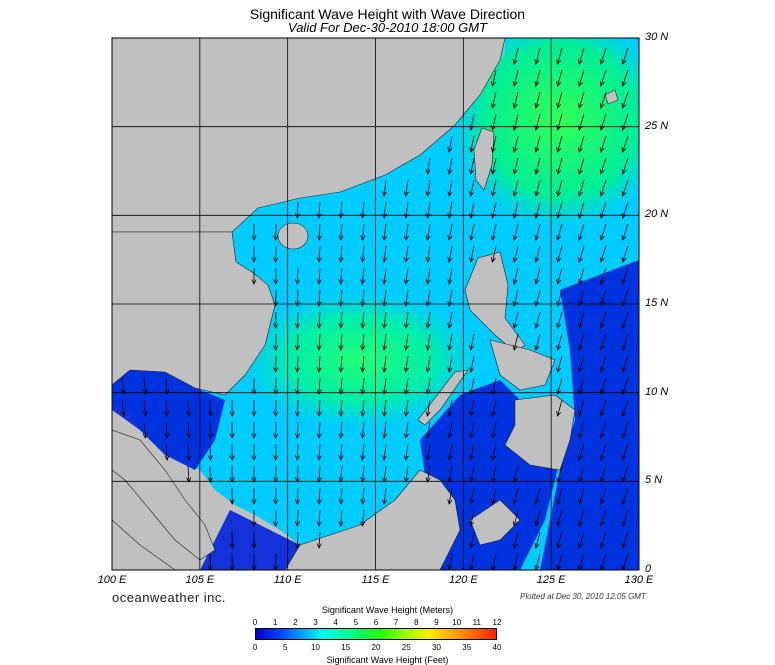 This screenshot has height=665, width=775. Describe the element at coordinates (436, 622) in the screenshot. I see `colorbar-meter-tick: 9` at that location.